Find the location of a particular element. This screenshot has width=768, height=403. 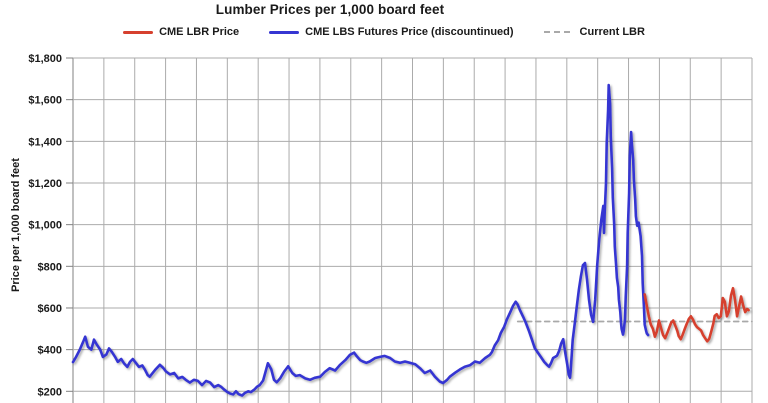

svg-text: $400 is located at coordinates (50, 351).